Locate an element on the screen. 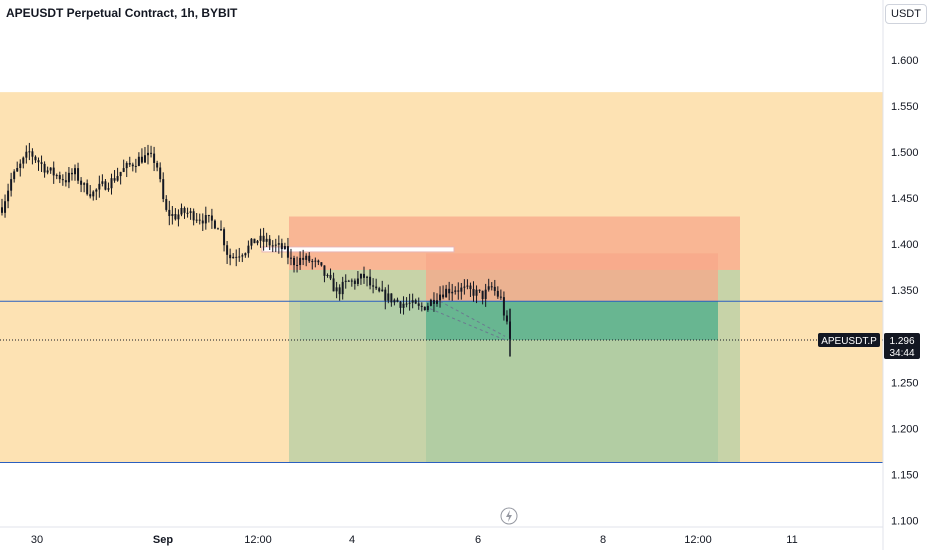  lightning-icon is located at coordinates (509, 516).